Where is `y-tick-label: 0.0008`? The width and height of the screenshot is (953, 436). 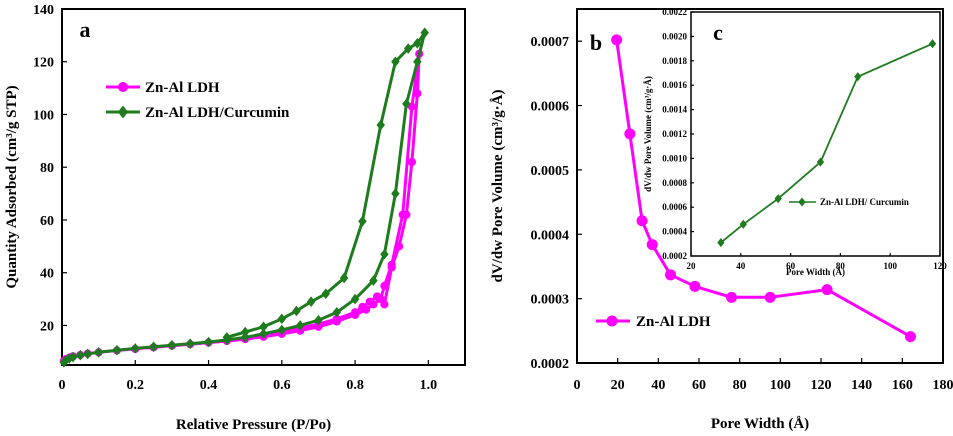
y-tick-label: 0.0008 is located at coordinates (674, 183).